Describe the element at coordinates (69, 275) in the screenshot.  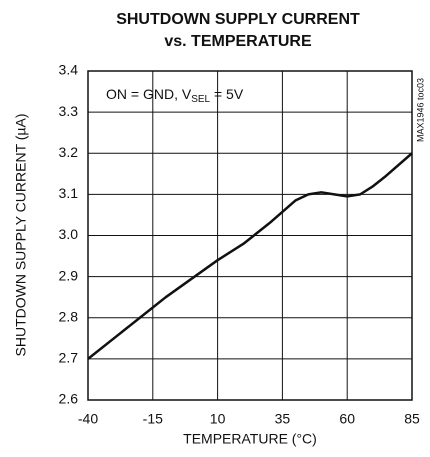
I see `y-tick-label: 2.9` at that location.